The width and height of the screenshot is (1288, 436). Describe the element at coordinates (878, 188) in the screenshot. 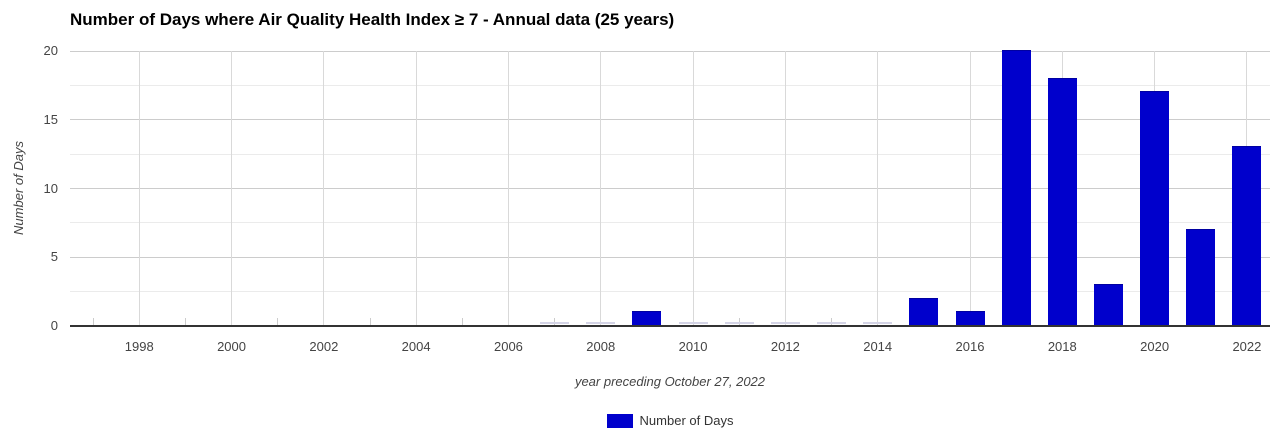

I see `gridline-x2014` at that location.